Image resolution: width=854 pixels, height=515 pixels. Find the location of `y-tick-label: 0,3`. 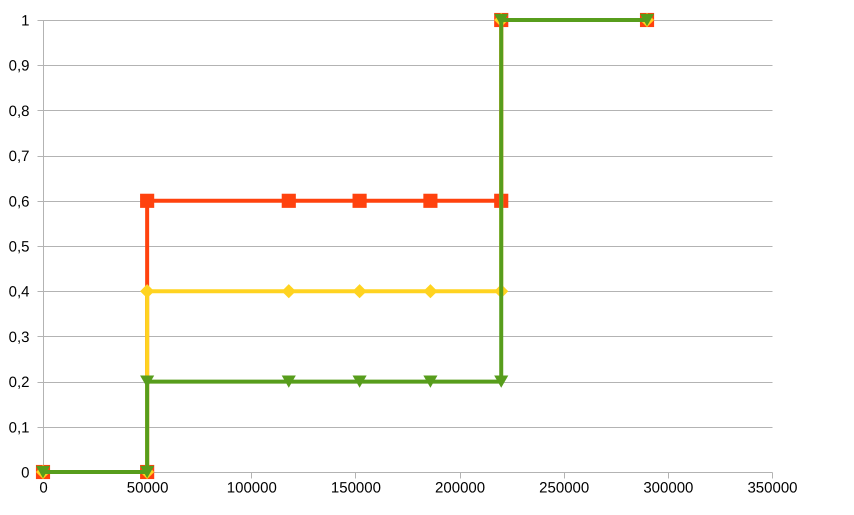

y-tick-label: 0,3 is located at coordinates (19, 337).